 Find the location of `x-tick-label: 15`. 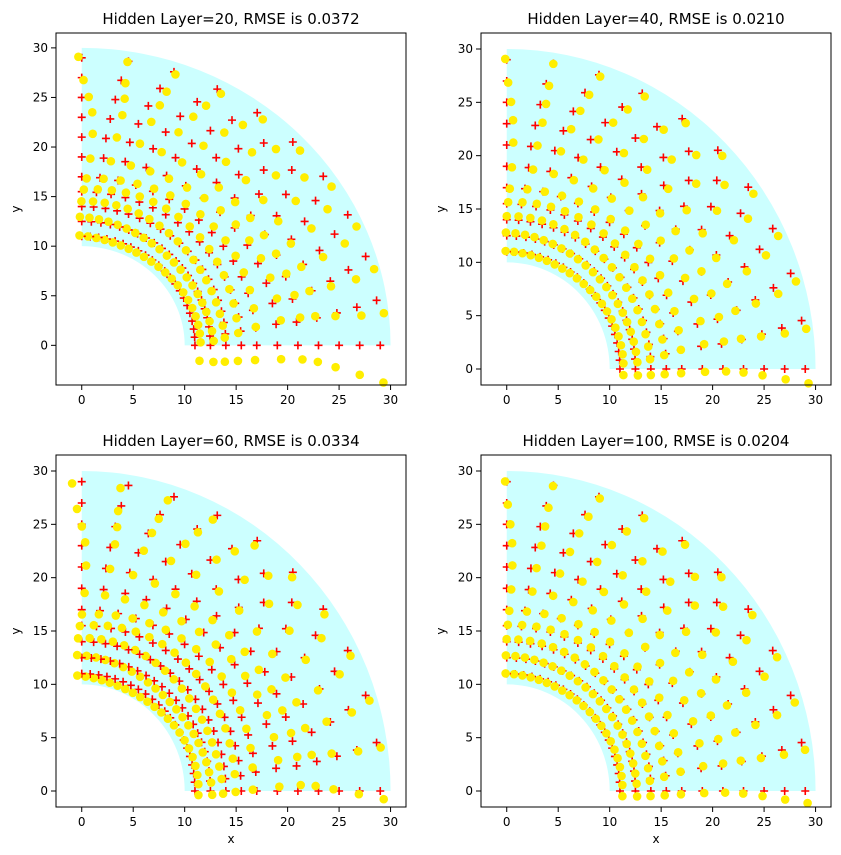

x-tick-label: 15 is located at coordinates (661, 822).